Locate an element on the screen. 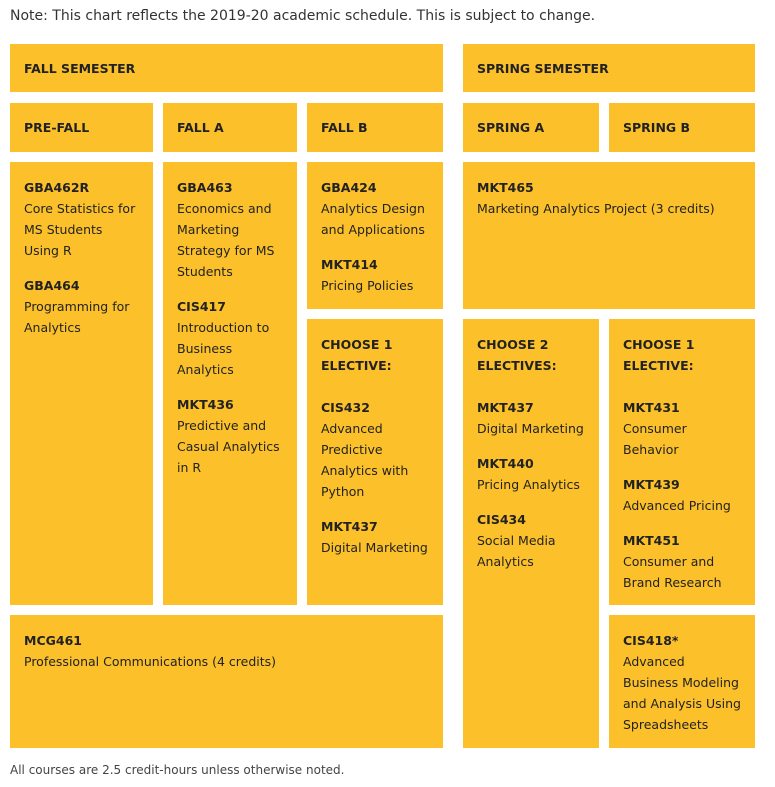  pre-fall-label: PRE-FALL is located at coordinates (57, 127).